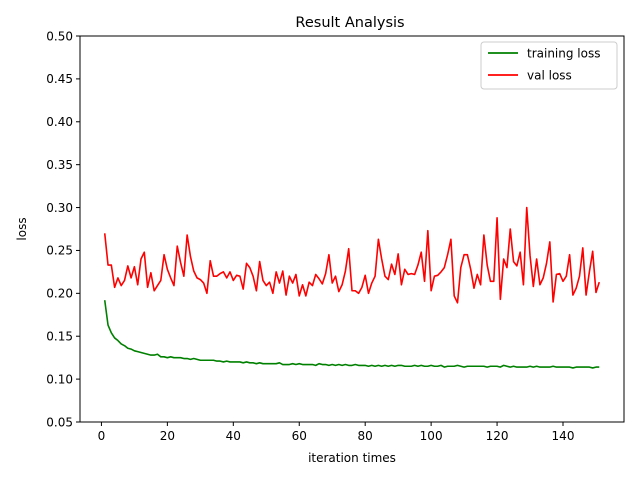 This screenshot has width=640, height=480. I want to click on x-tick-label: 140, so click(563, 436).